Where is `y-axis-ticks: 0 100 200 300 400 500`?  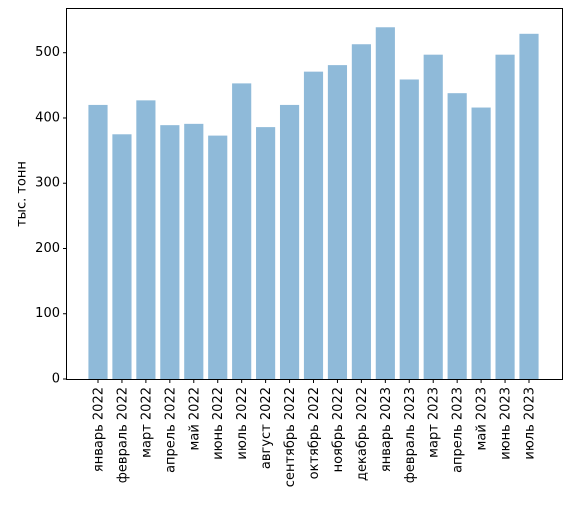
y-axis-ticks: 0 100 200 300 400 500 is located at coordinates (51, 216).